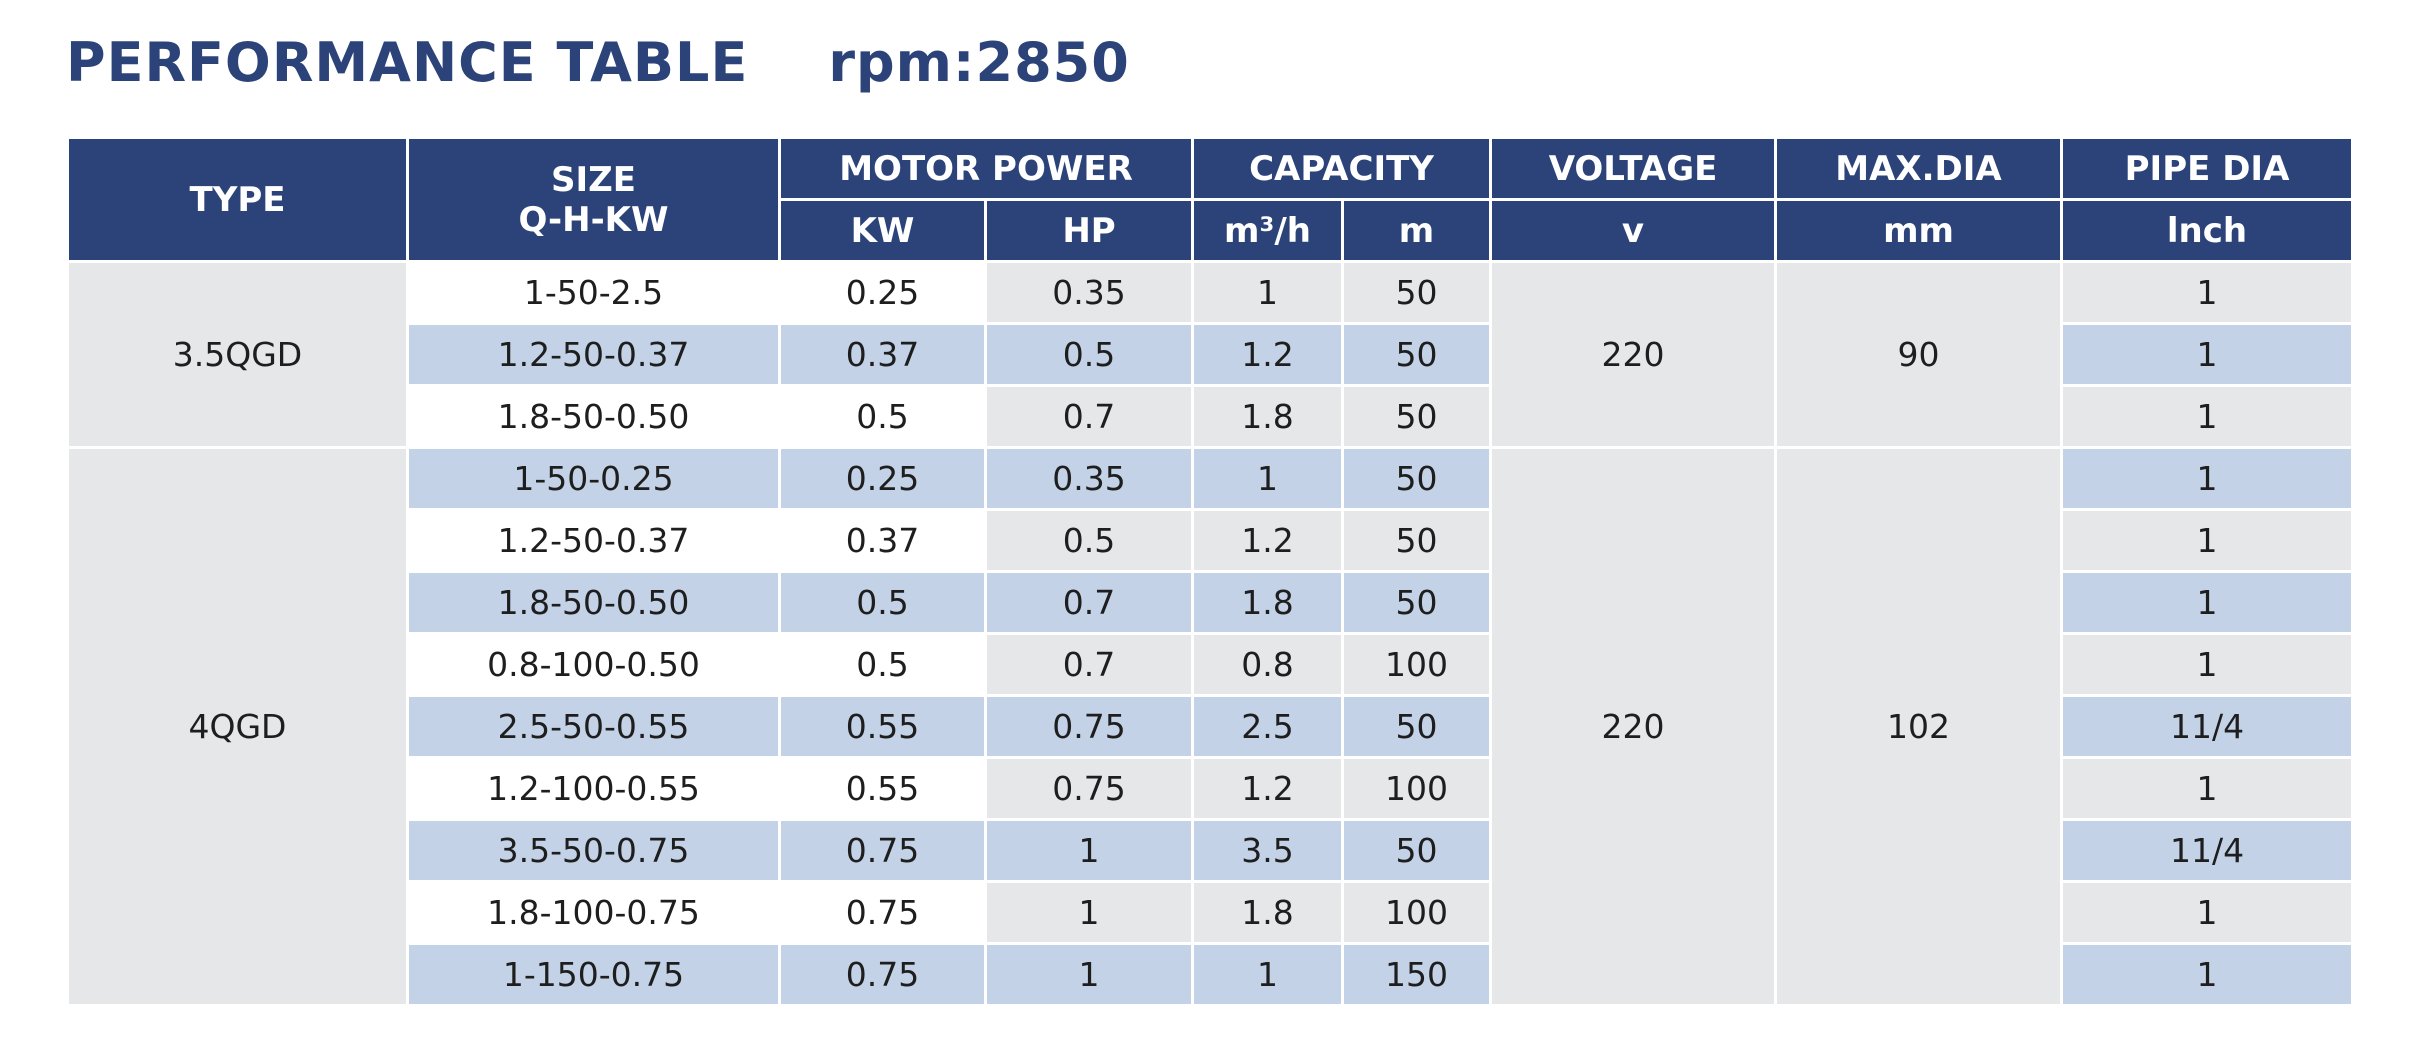  I want to click on page-header: PERFORMANCE TABLE rpm:2850, so click(598, 62).